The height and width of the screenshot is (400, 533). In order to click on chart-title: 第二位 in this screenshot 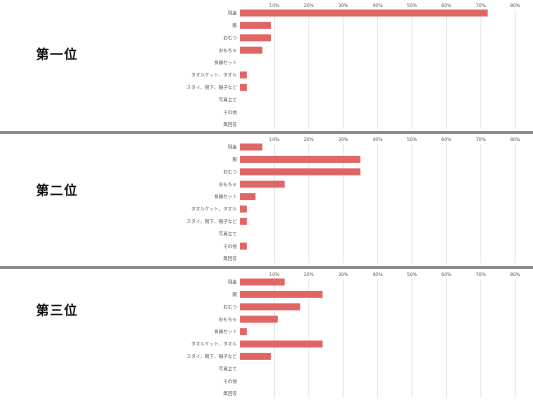, I will do `click(57, 191)`.